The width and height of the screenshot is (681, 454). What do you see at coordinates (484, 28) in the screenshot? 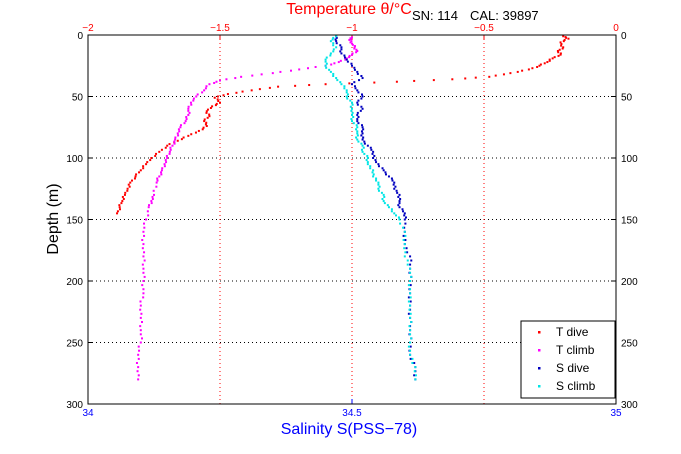
I see `temperature-tick-label: −0.5` at bounding box center [484, 28].